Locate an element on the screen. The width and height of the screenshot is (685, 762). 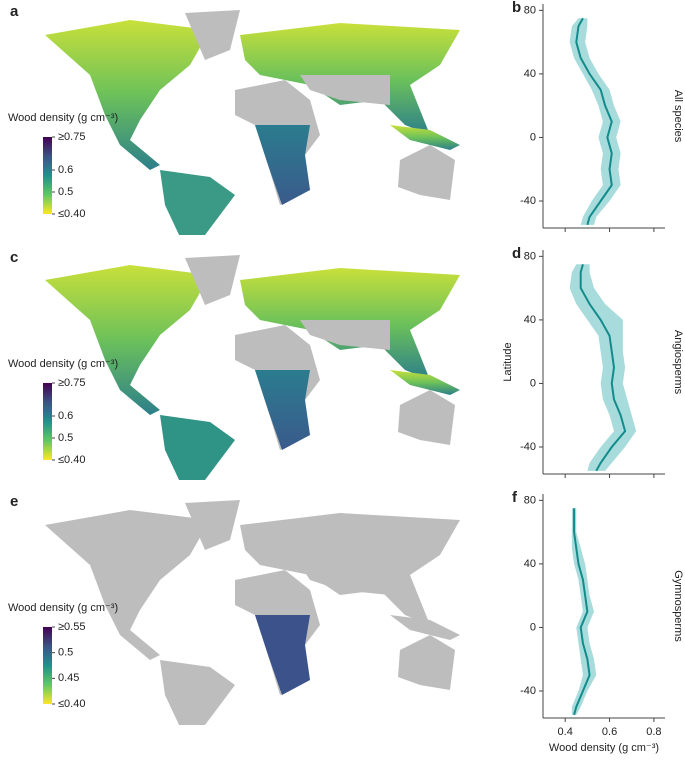
x-tick-label: 0.6 is located at coordinates (609, 732).